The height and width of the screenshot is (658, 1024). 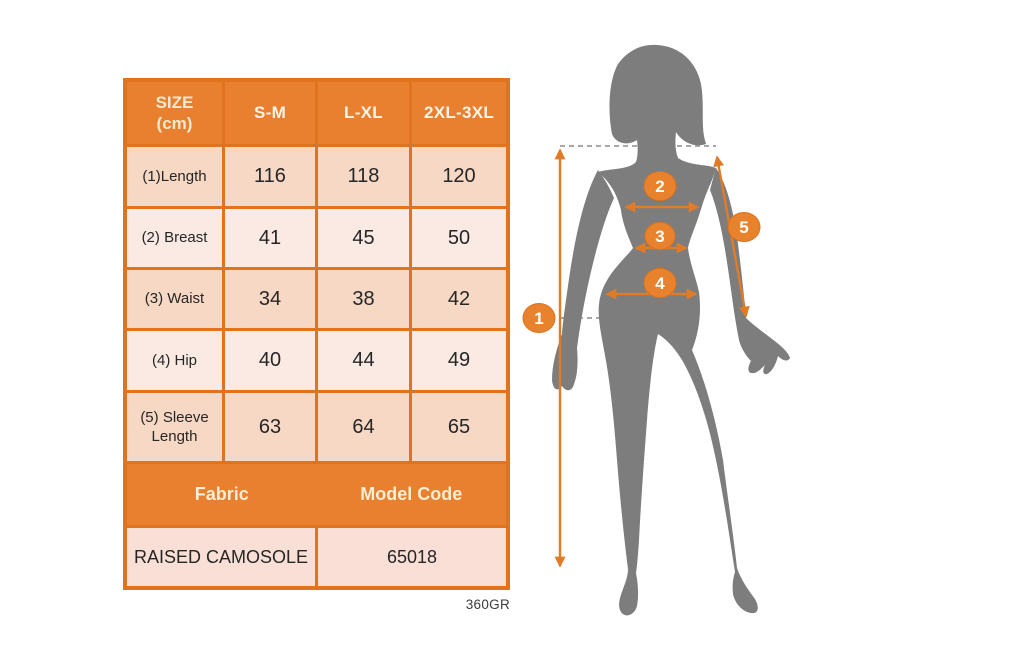 What do you see at coordinates (174, 176) in the screenshot?
I see `row-label-length: (1)Length` at bounding box center [174, 176].